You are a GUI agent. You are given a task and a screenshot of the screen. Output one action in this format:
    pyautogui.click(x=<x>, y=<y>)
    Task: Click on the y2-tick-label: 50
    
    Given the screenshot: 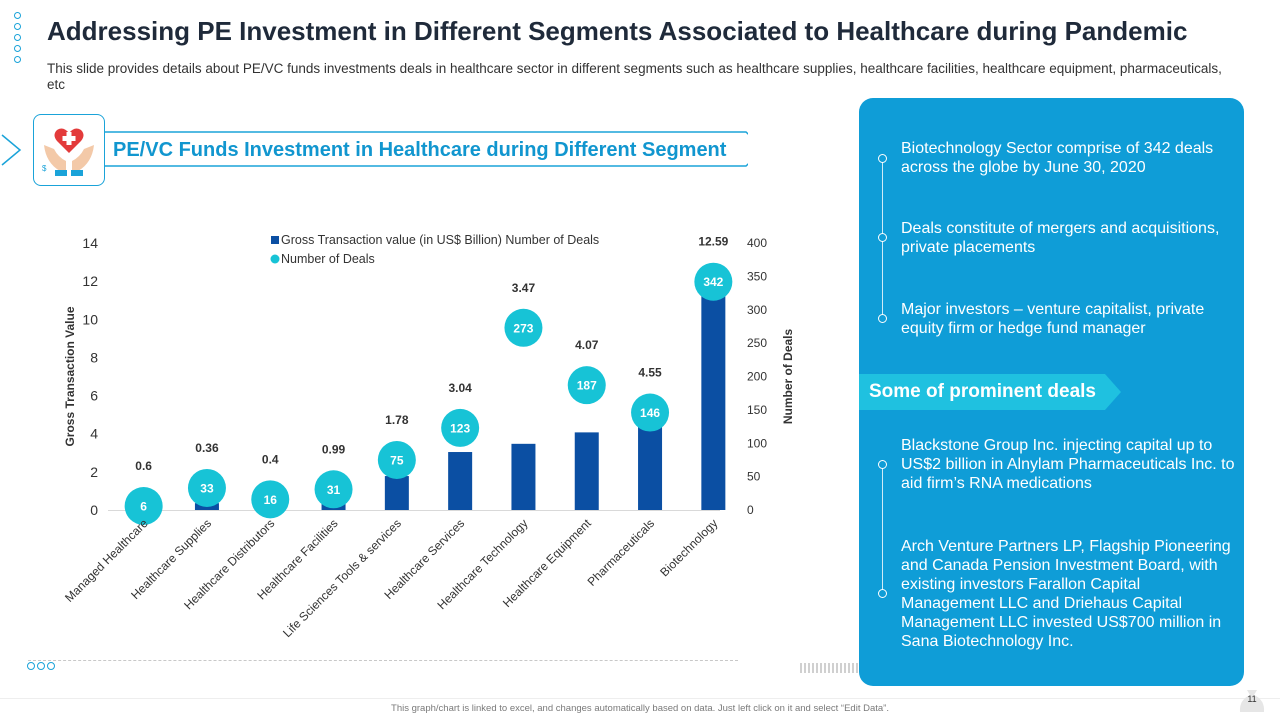 What is the action you would take?
    pyautogui.click(x=754, y=477)
    